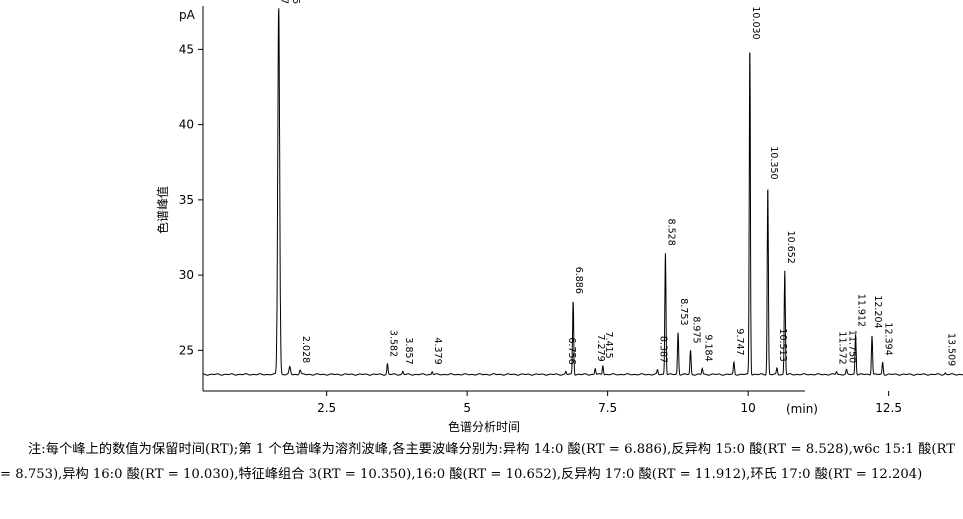 This screenshot has height=519, width=963. Describe the element at coordinates (888, 338) in the screenshot. I see `peak-label: 12.394` at that location.